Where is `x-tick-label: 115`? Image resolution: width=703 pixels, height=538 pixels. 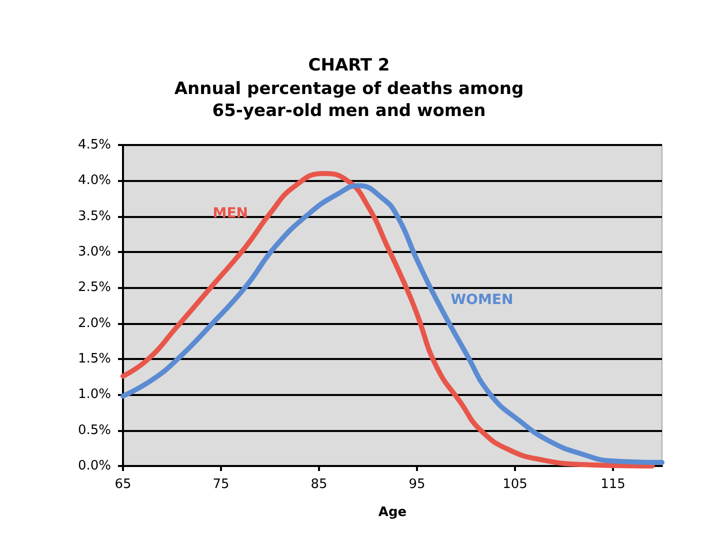
x-tick-label: 115 is located at coordinates (613, 484).